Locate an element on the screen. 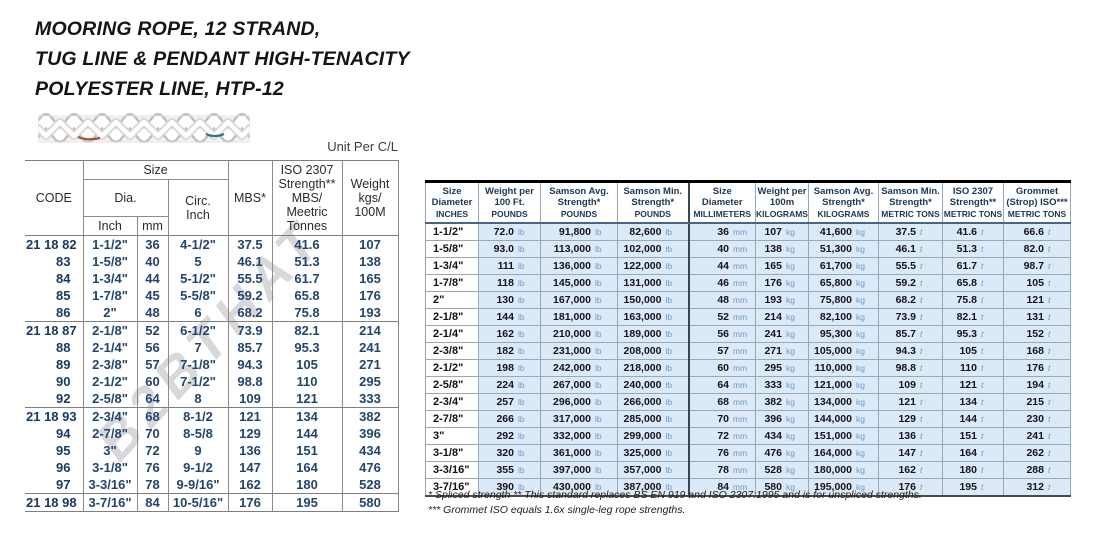  col-header-unit: POUNDS is located at coordinates (579, 214).